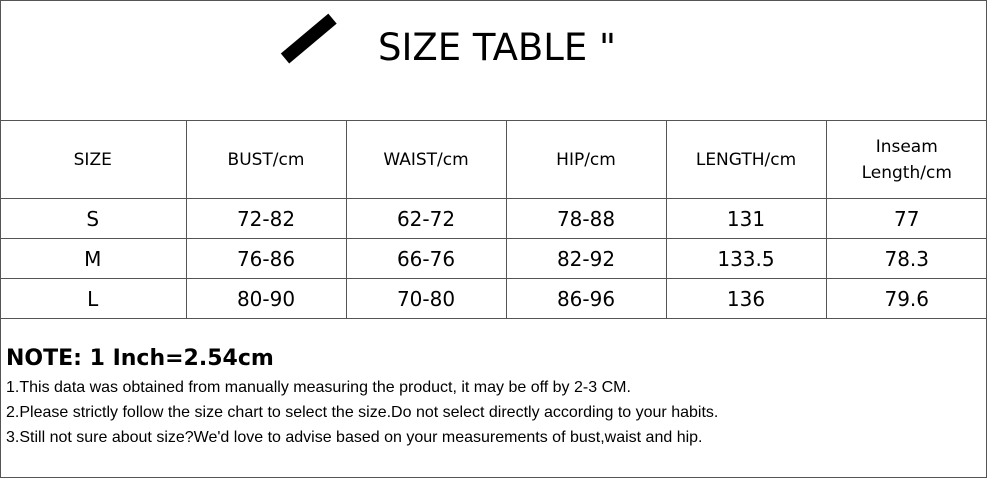  Describe the element at coordinates (426, 298) in the screenshot. I see `table-cell: 70-80` at that location.